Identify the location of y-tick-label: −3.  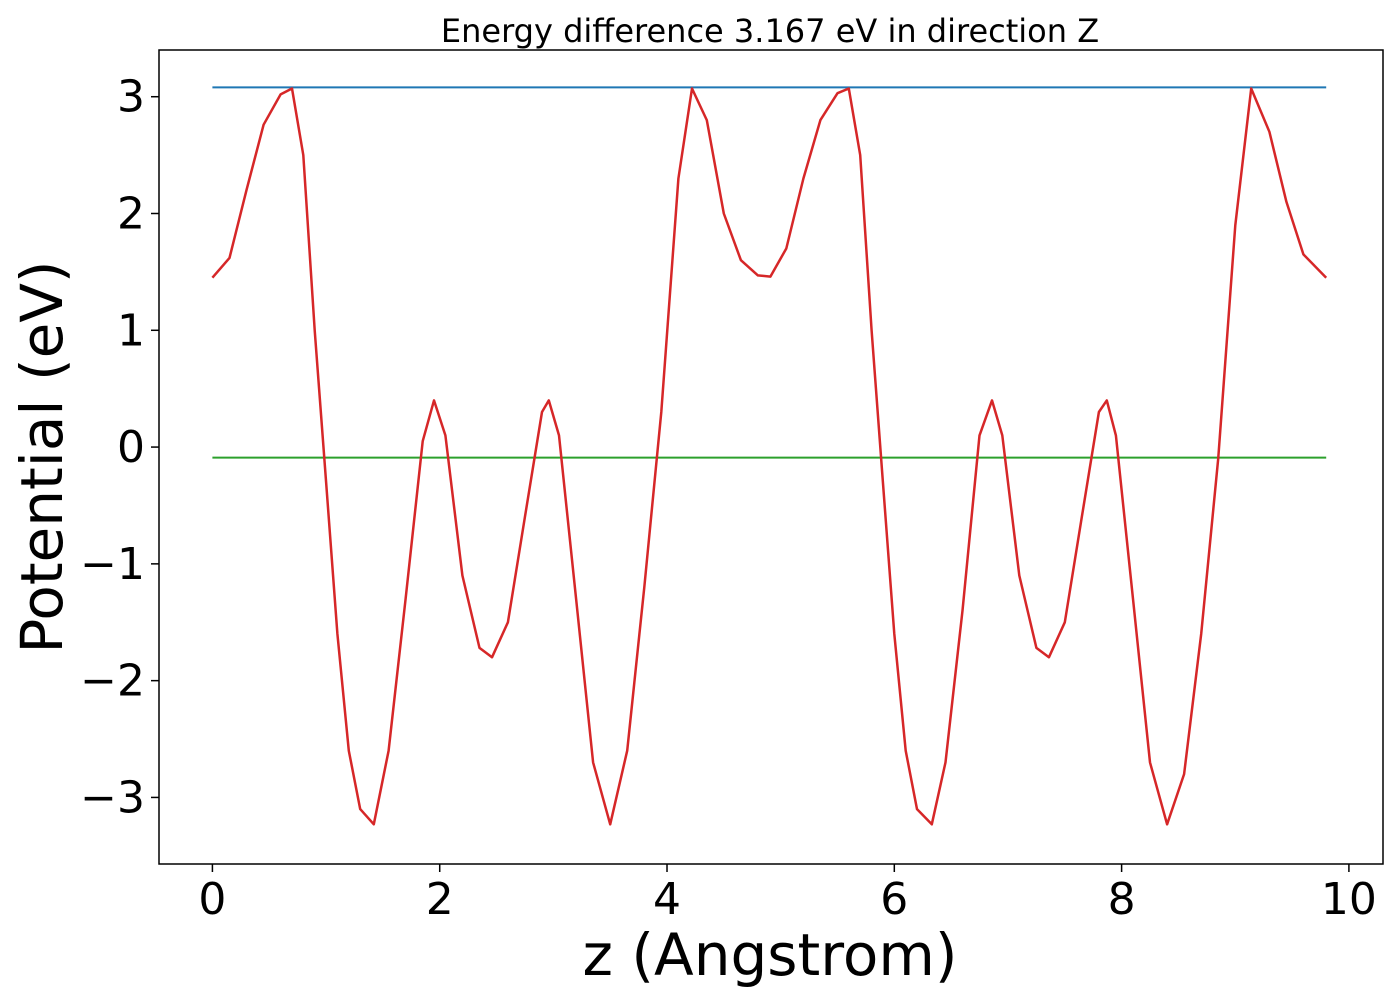
(112, 797).